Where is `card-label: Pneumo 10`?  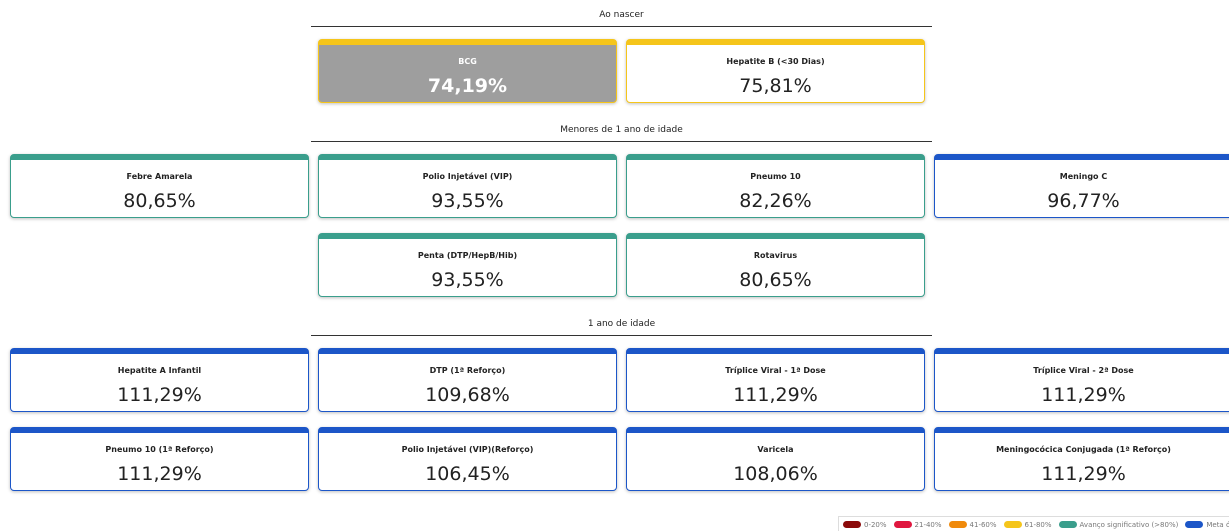 card-label: Pneumo 10 is located at coordinates (775, 176).